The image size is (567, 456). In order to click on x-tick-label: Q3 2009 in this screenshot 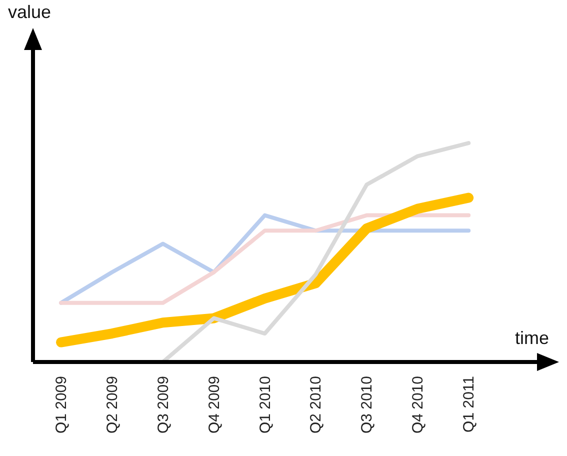, I will do `click(163, 405)`.